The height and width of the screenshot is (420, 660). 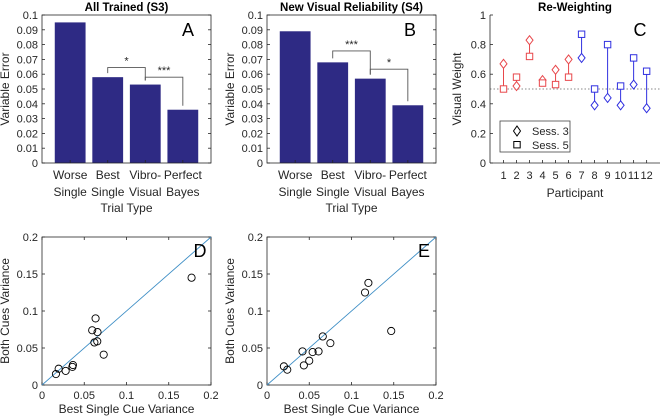 I want to click on y-tick-label: 0.05, so click(x=252, y=349).